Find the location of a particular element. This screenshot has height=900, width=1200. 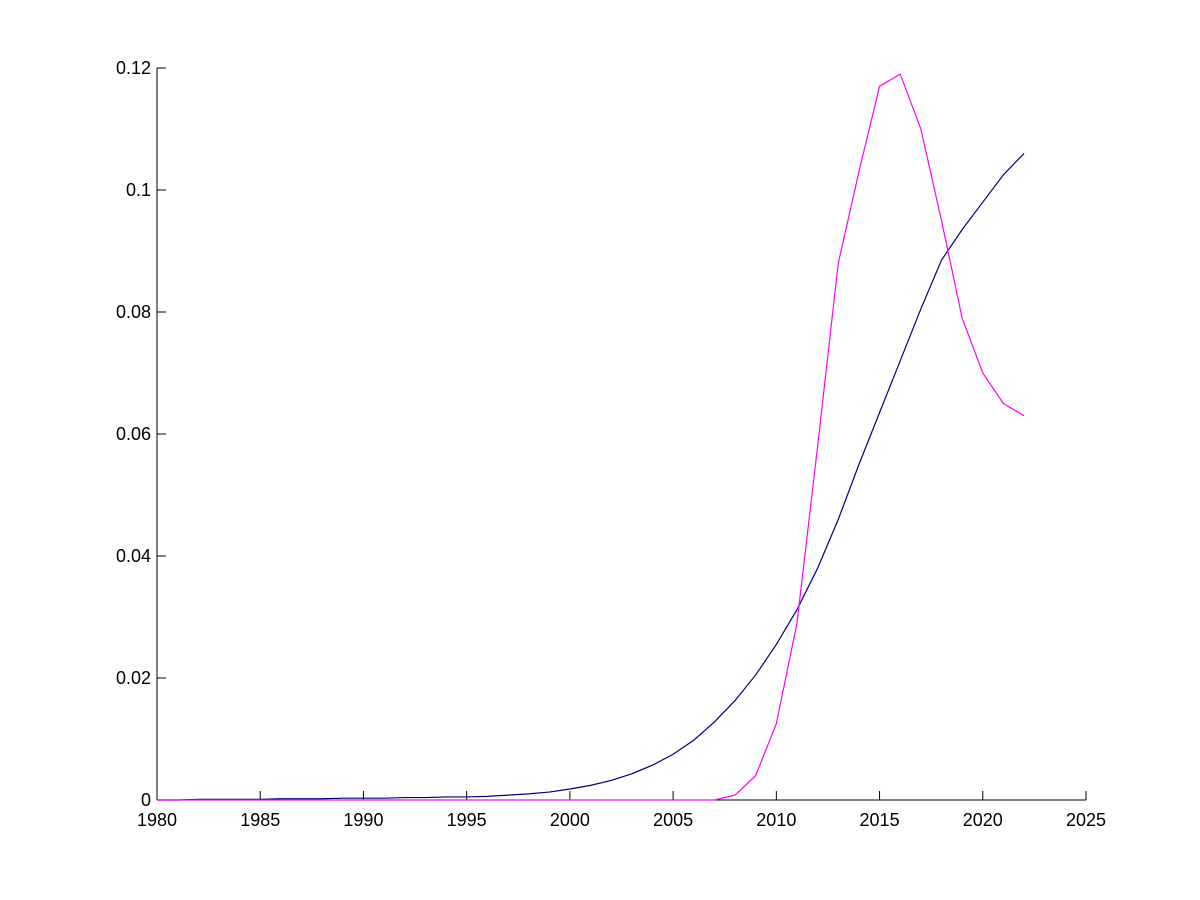

x-tick-label: 2020 is located at coordinates (983, 820).